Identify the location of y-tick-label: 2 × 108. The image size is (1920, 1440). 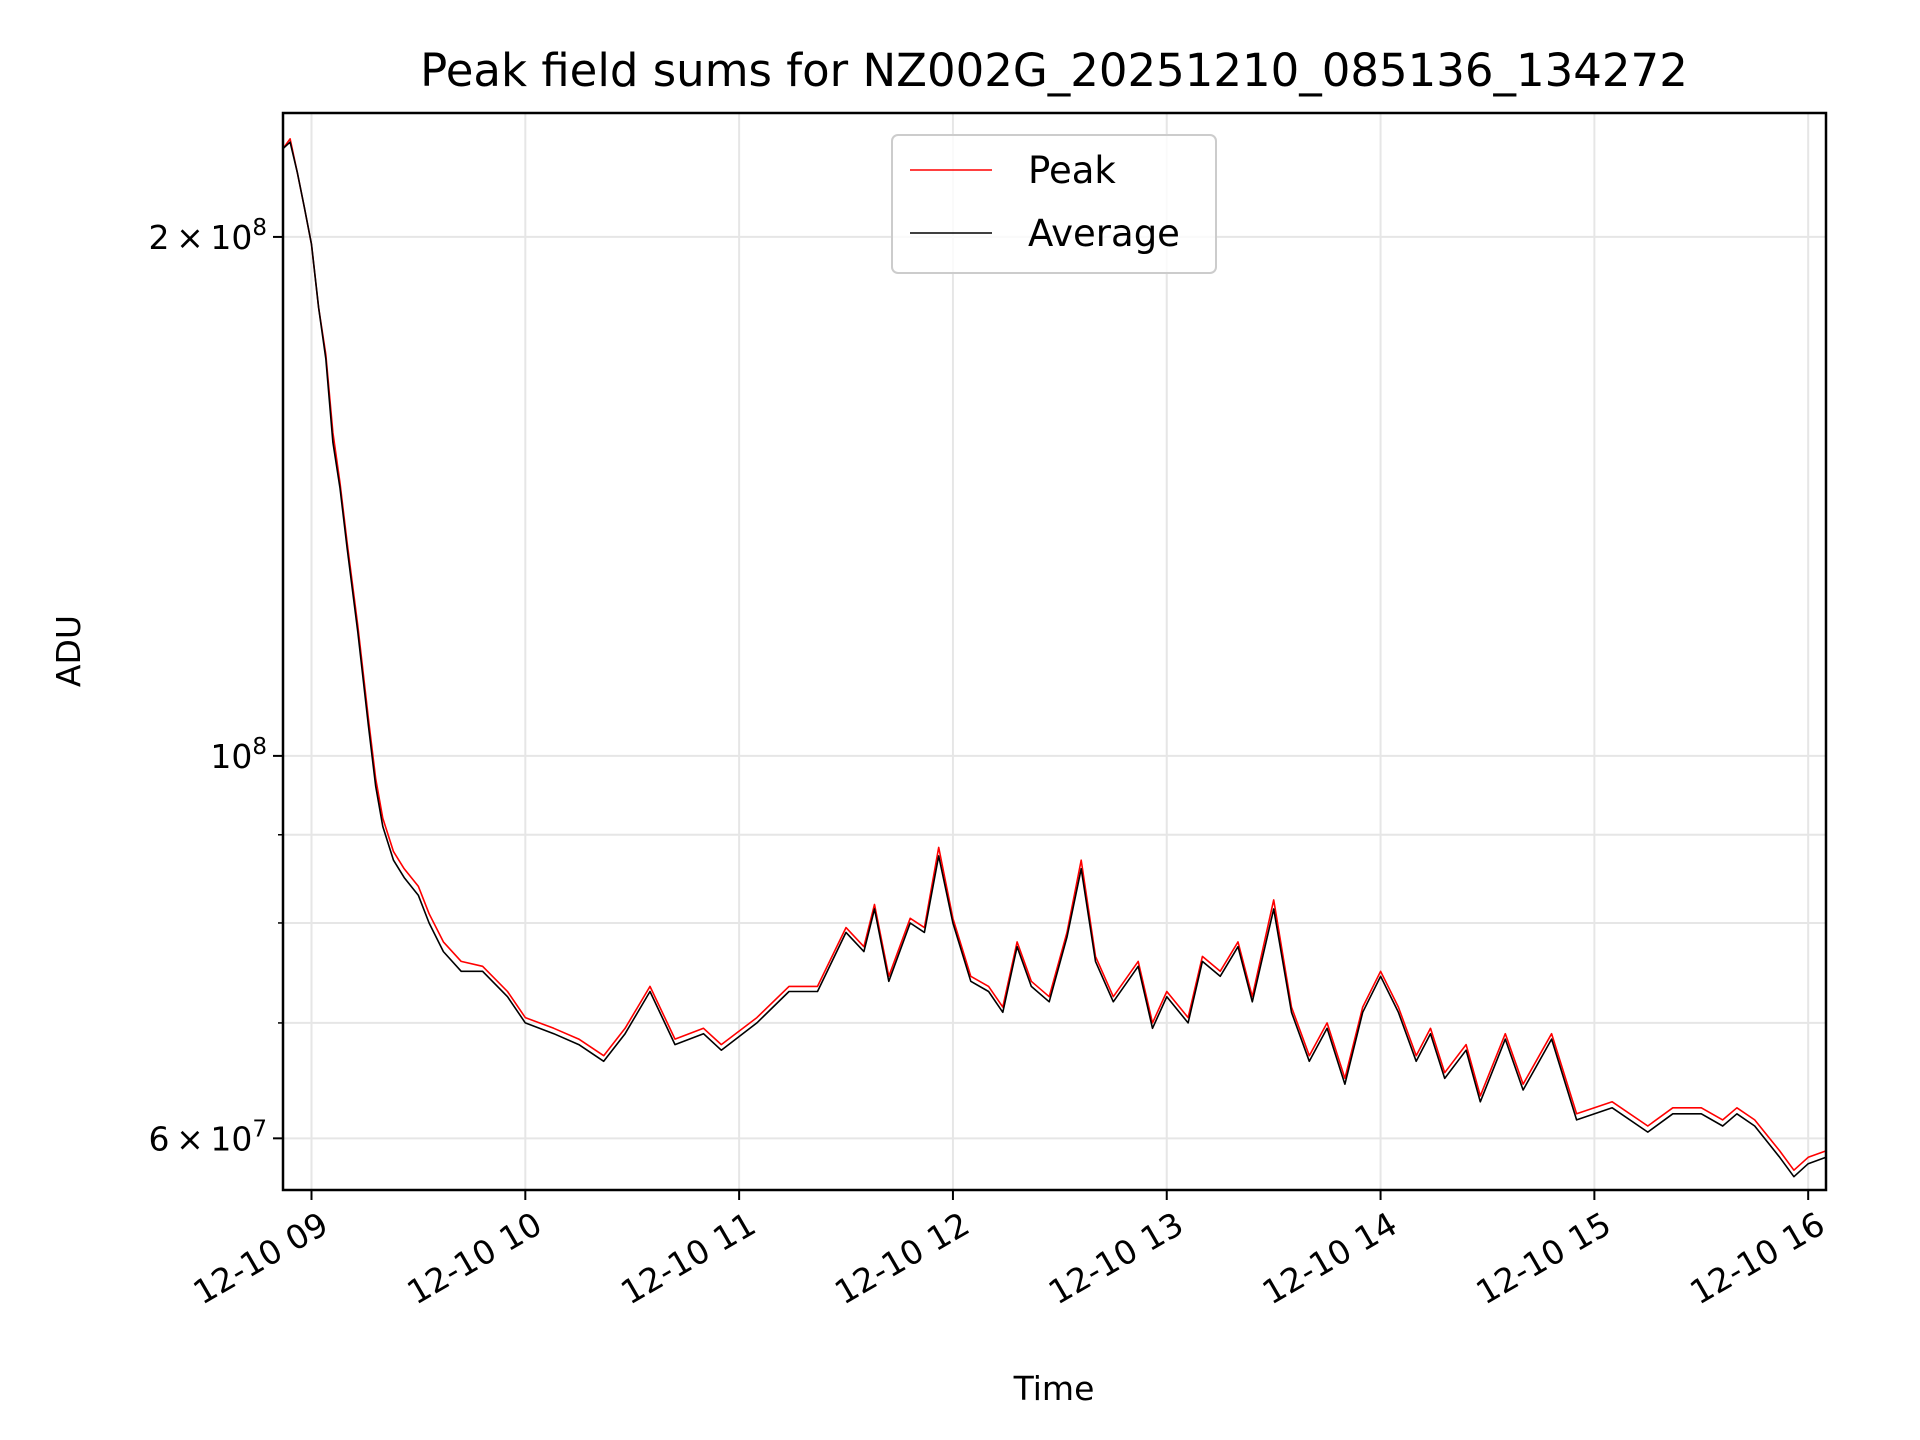
(208, 236).